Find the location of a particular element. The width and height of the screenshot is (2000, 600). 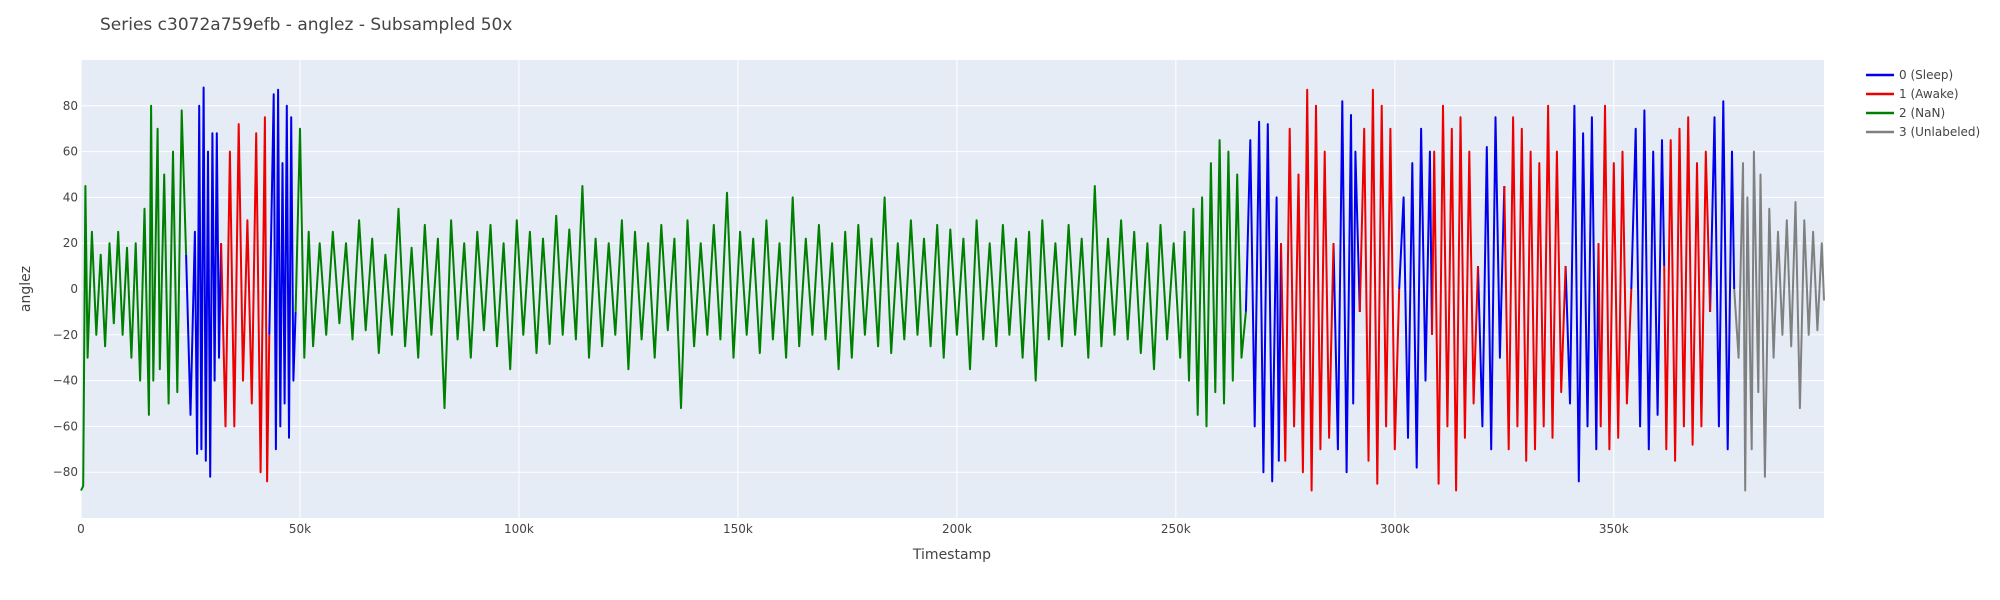

legend-item: 1 (Awake) is located at coordinates (1912, 94).